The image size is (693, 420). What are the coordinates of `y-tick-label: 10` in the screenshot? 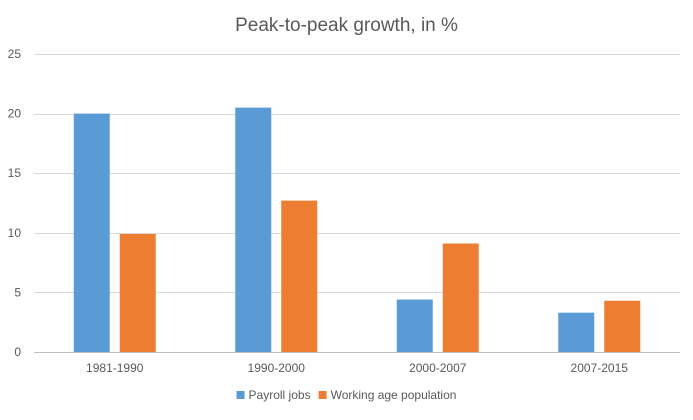 It's located at (15, 233).